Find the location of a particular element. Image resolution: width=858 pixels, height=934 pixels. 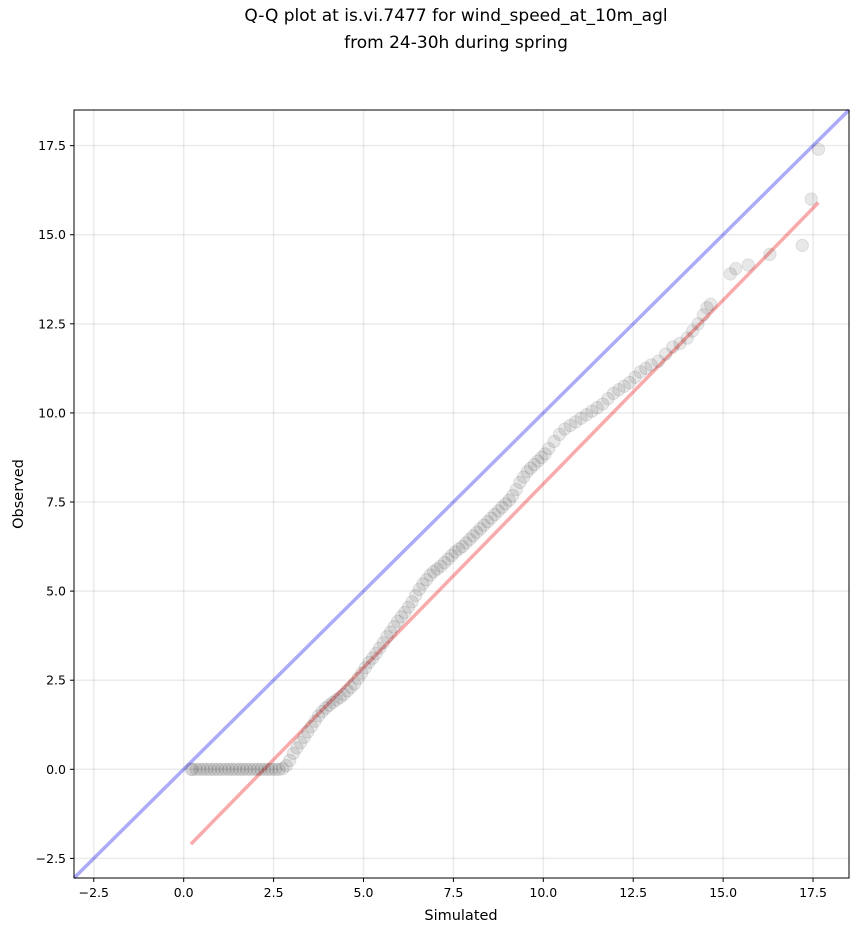

x-tick-label: 5.0 is located at coordinates (364, 892).